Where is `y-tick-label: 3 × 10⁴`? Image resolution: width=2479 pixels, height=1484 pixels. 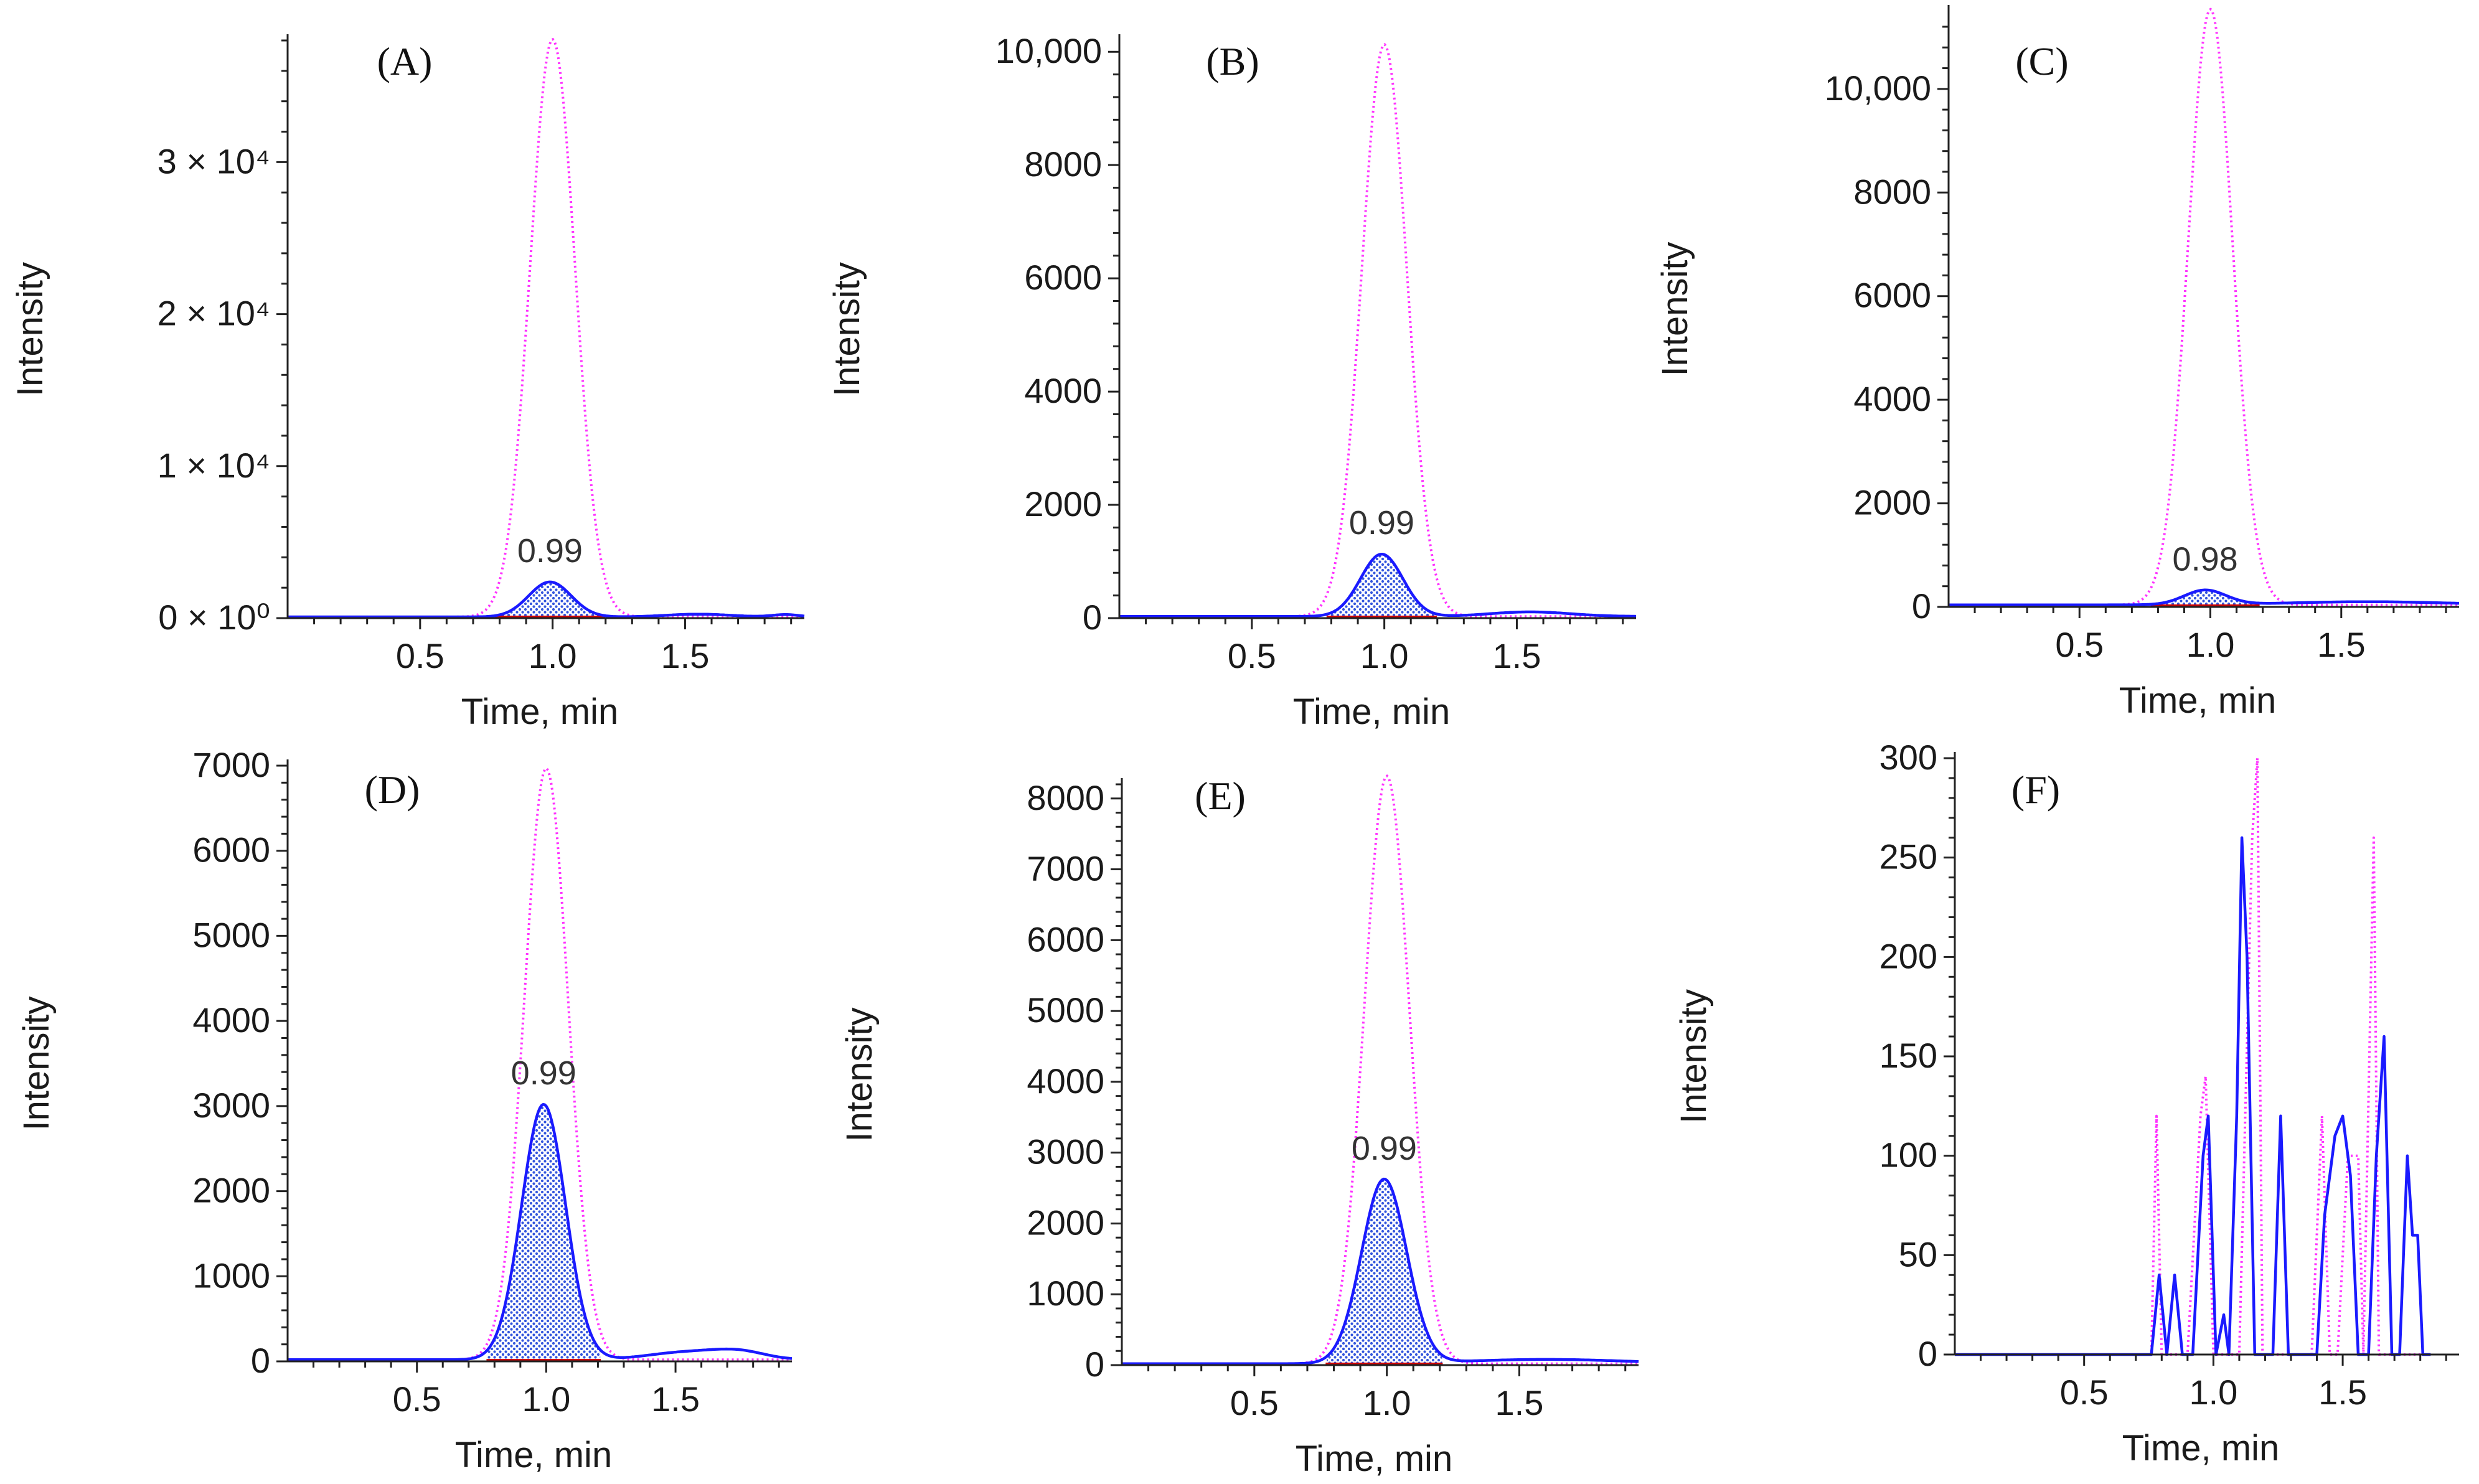
y-tick-label: 3 × 10⁴ is located at coordinates (214, 161).